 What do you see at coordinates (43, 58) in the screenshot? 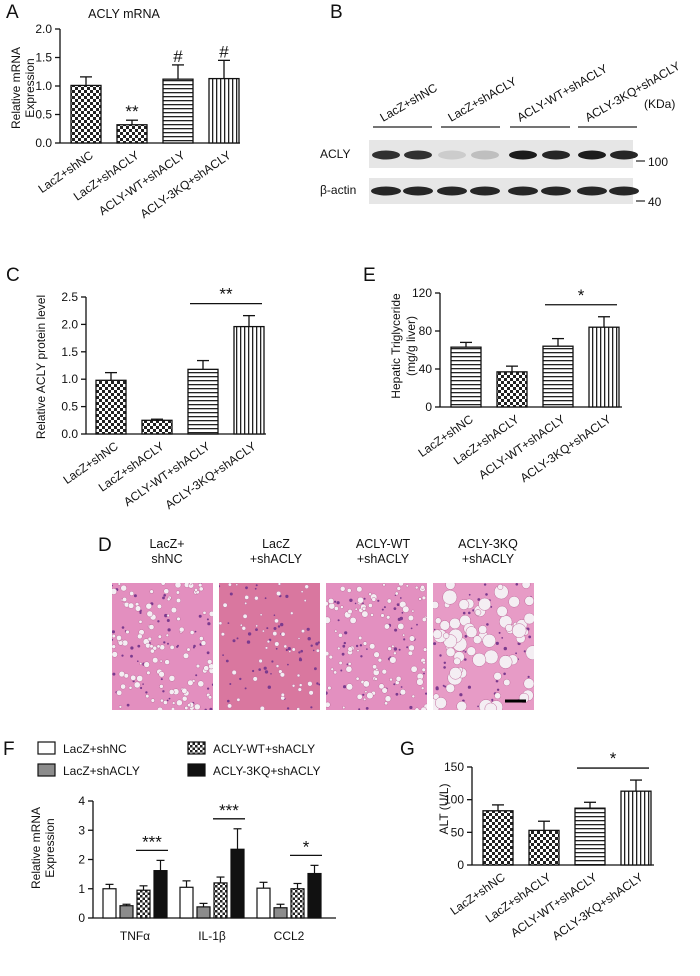
I see `y-tick-label: 1.5` at bounding box center [43, 58].